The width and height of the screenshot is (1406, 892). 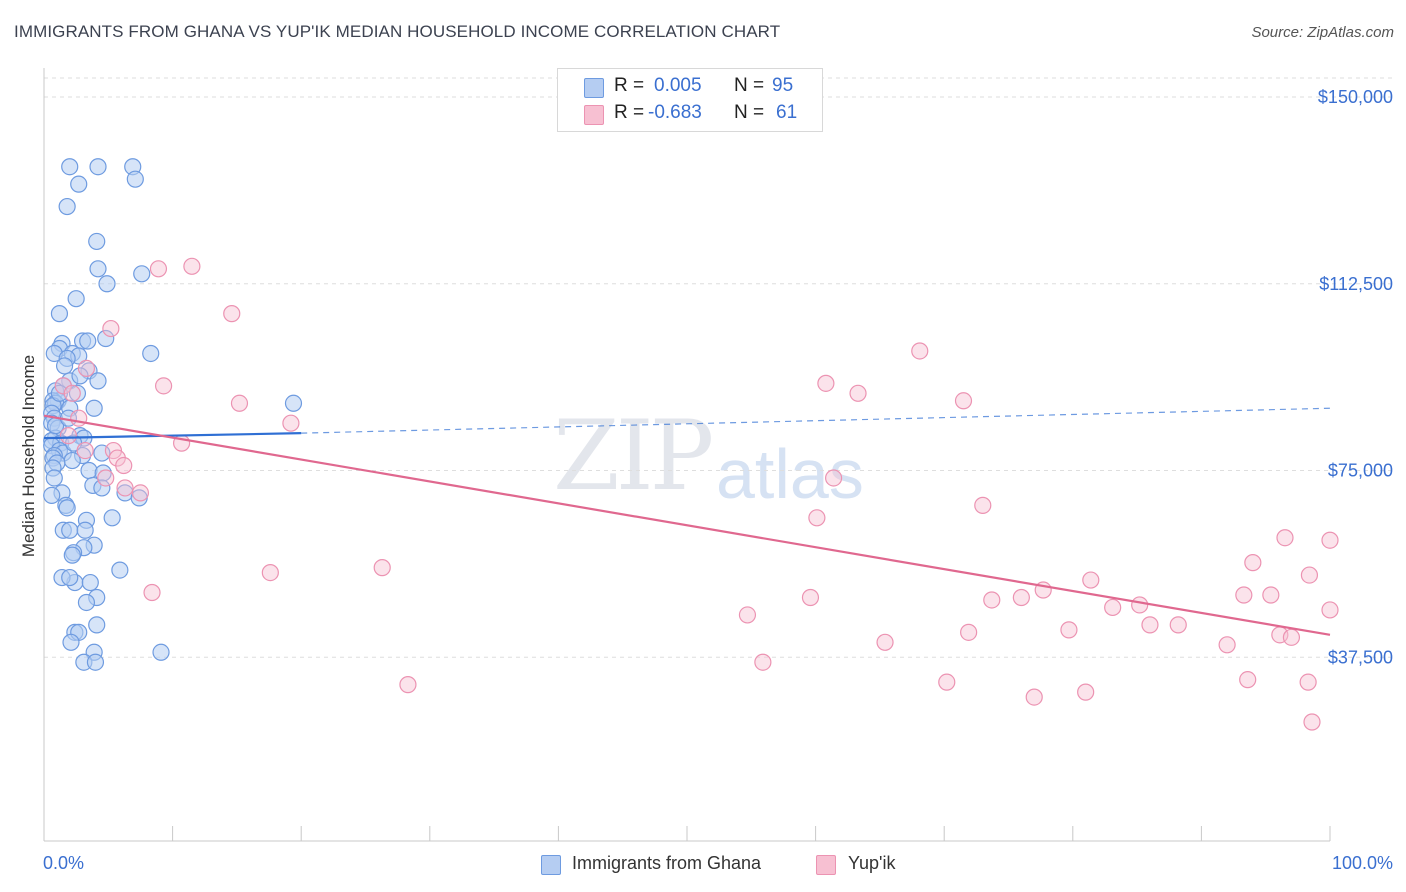 What do you see at coordinates (551, 865) in the screenshot?
I see `legend-ghana-swatch` at bounding box center [551, 865].